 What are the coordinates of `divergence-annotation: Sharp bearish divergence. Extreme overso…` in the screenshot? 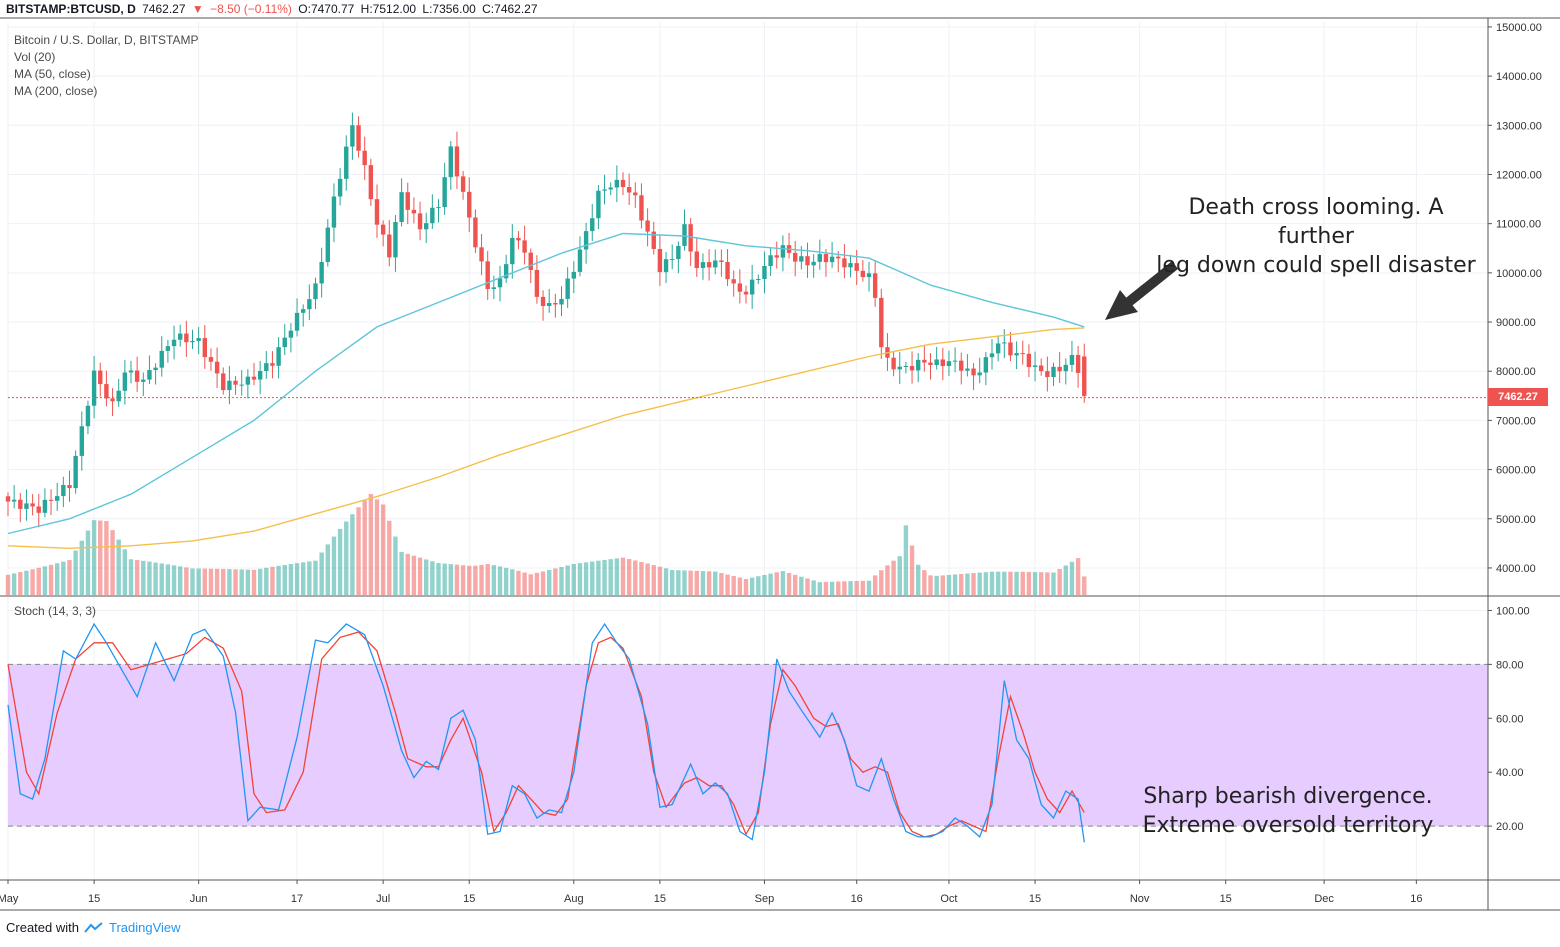 It's located at (1288, 811).